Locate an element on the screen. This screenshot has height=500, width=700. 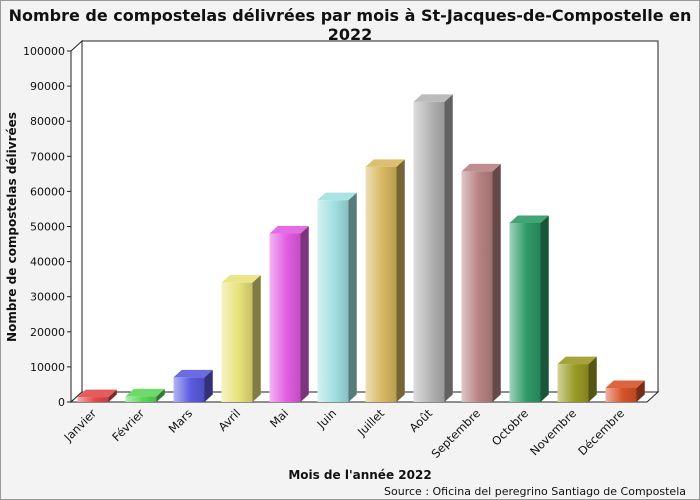
y-tick-label: 0 is located at coordinates (61, 402).